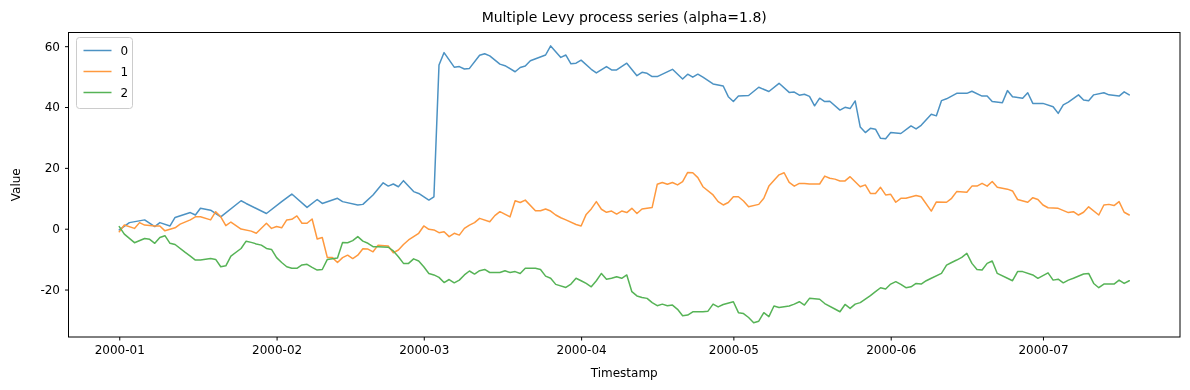 The height and width of the screenshot is (390, 1190). What do you see at coordinates (733, 350) in the screenshot?
I see `x-tick-label: 2000-05` at bounding box center [733, 350].